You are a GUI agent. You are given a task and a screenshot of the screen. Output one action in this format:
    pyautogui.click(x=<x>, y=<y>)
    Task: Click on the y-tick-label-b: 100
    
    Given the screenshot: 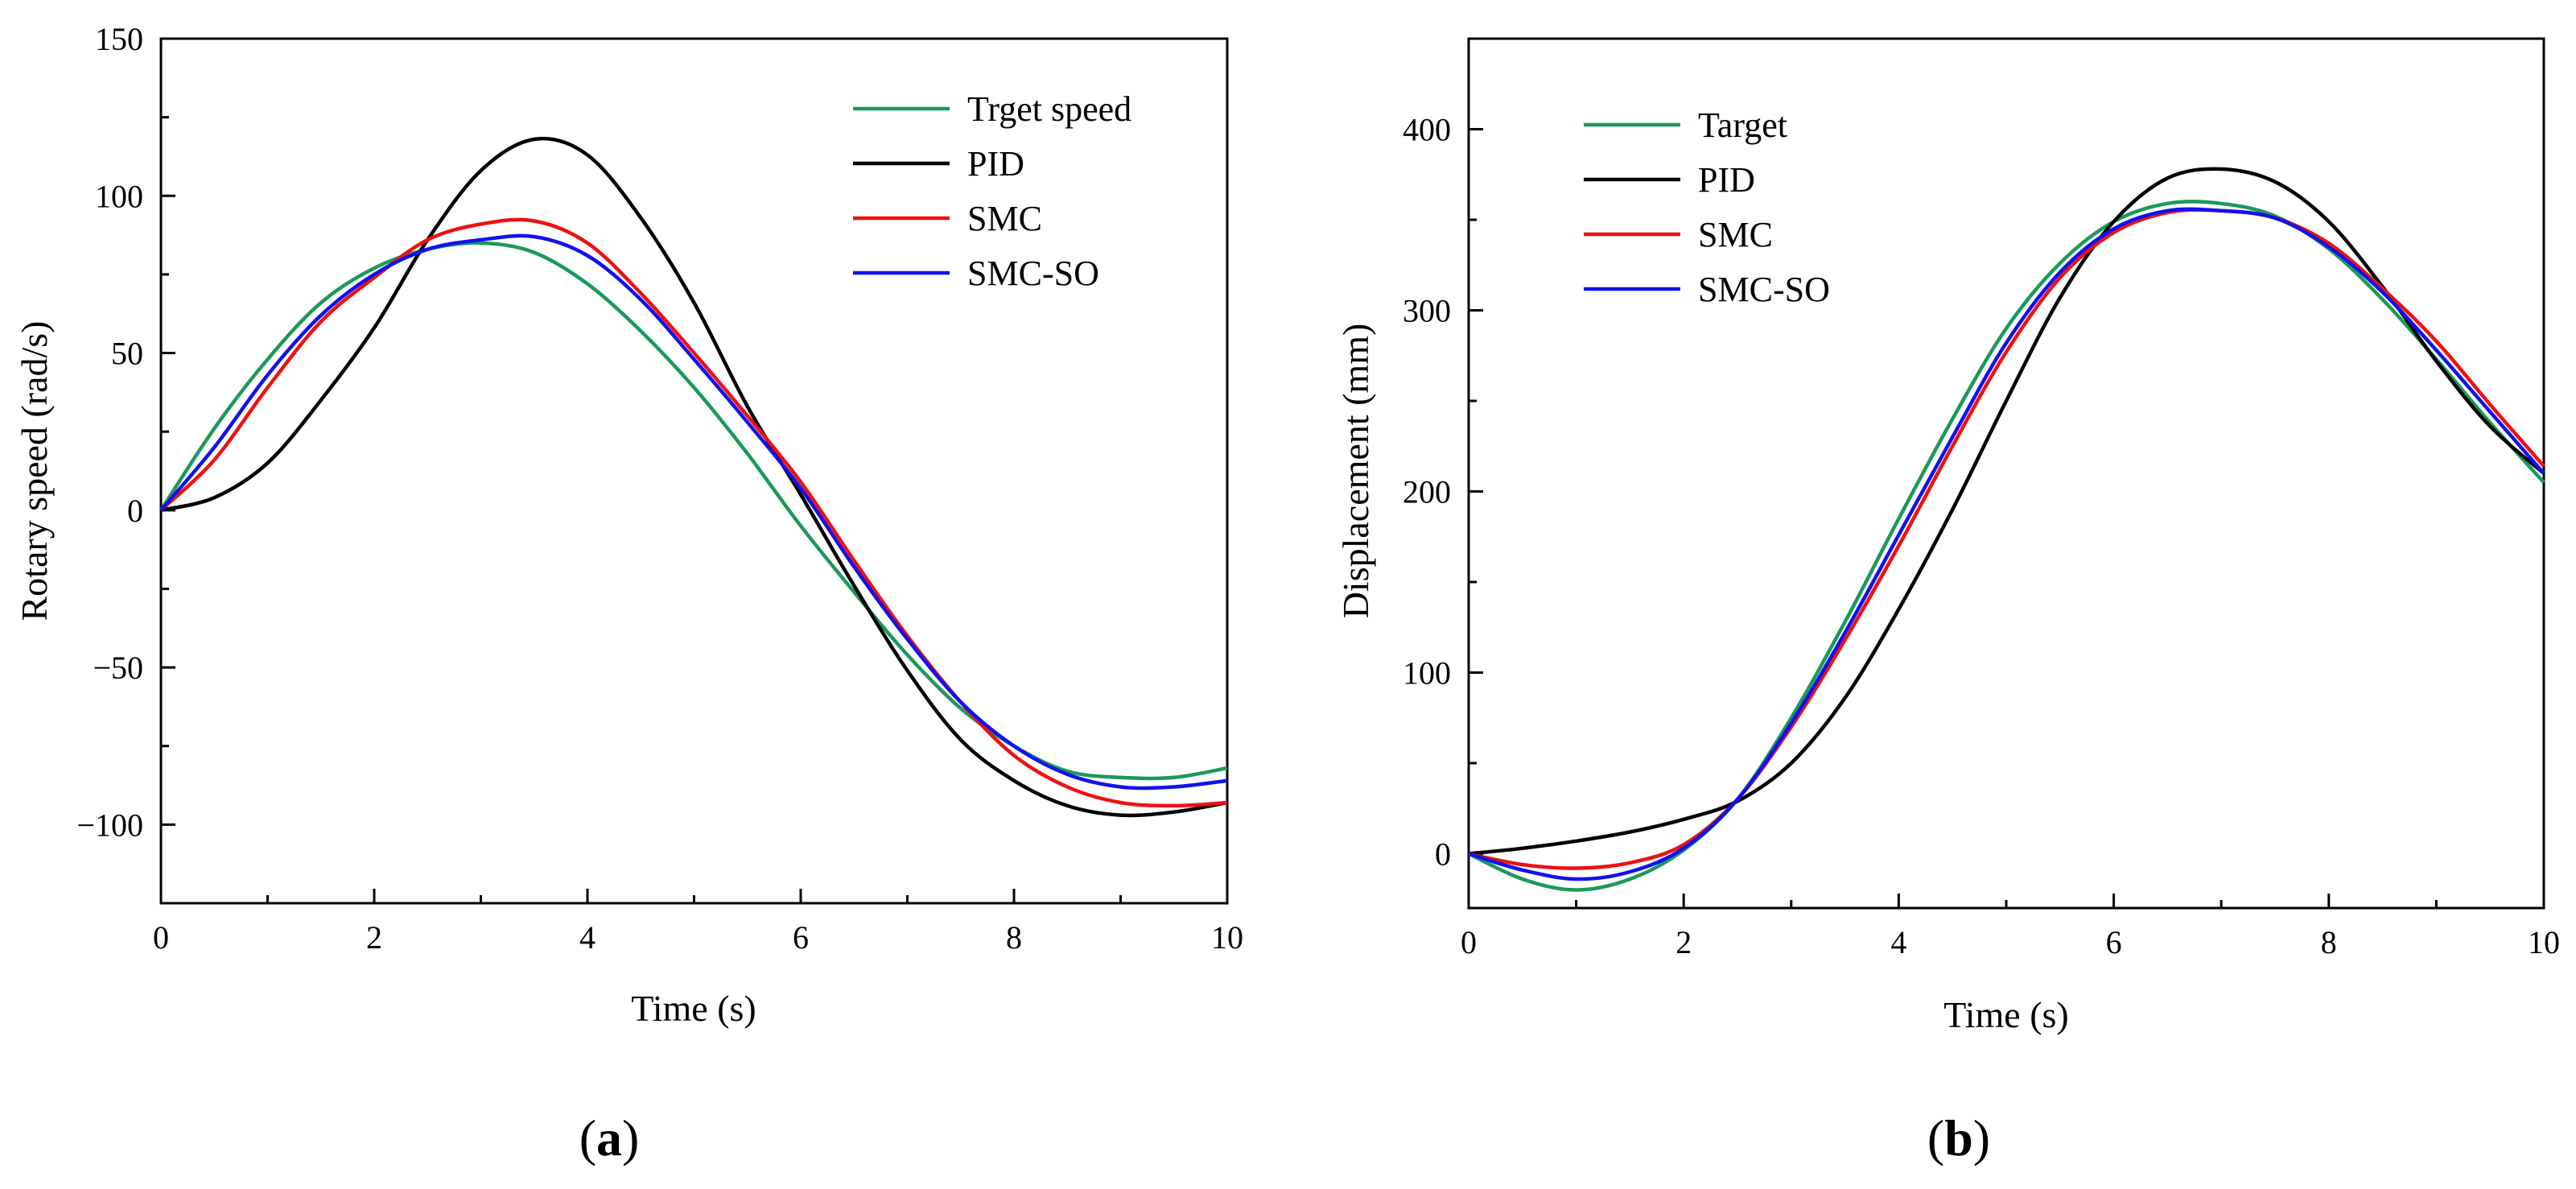 What is the action you would take?
    pyautogui.click(x=1427, y=673)
    